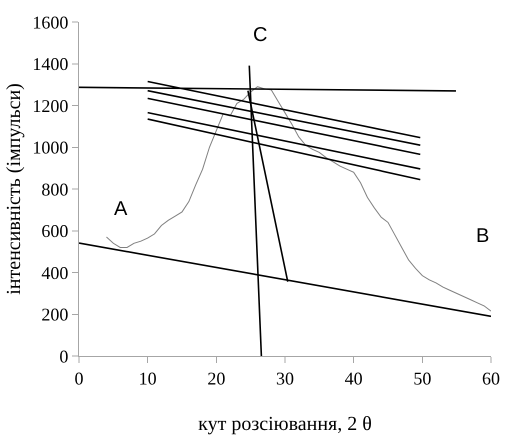 The image size is (531, 443). What do you see at coordinates (50, 106) in the screenshot?
I see `y-tick-label: 1200` at bounding box center [50, 106].